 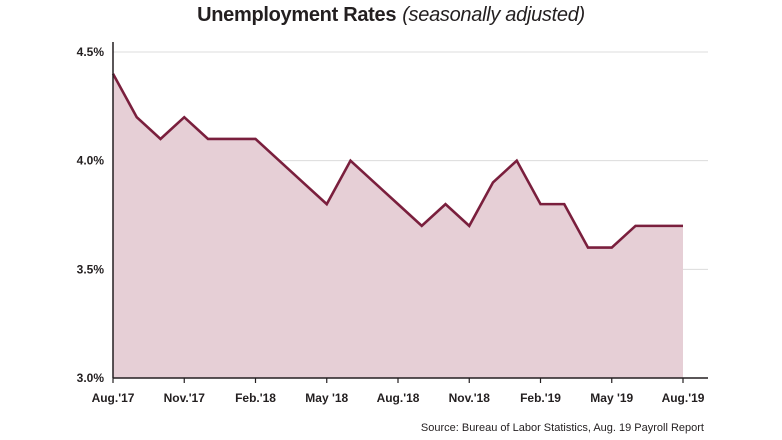 What do you see at coordinates (398, 398) in the screenshot?
I see `x-tick-label: Aug.'18` at bounding box center [398, 398].